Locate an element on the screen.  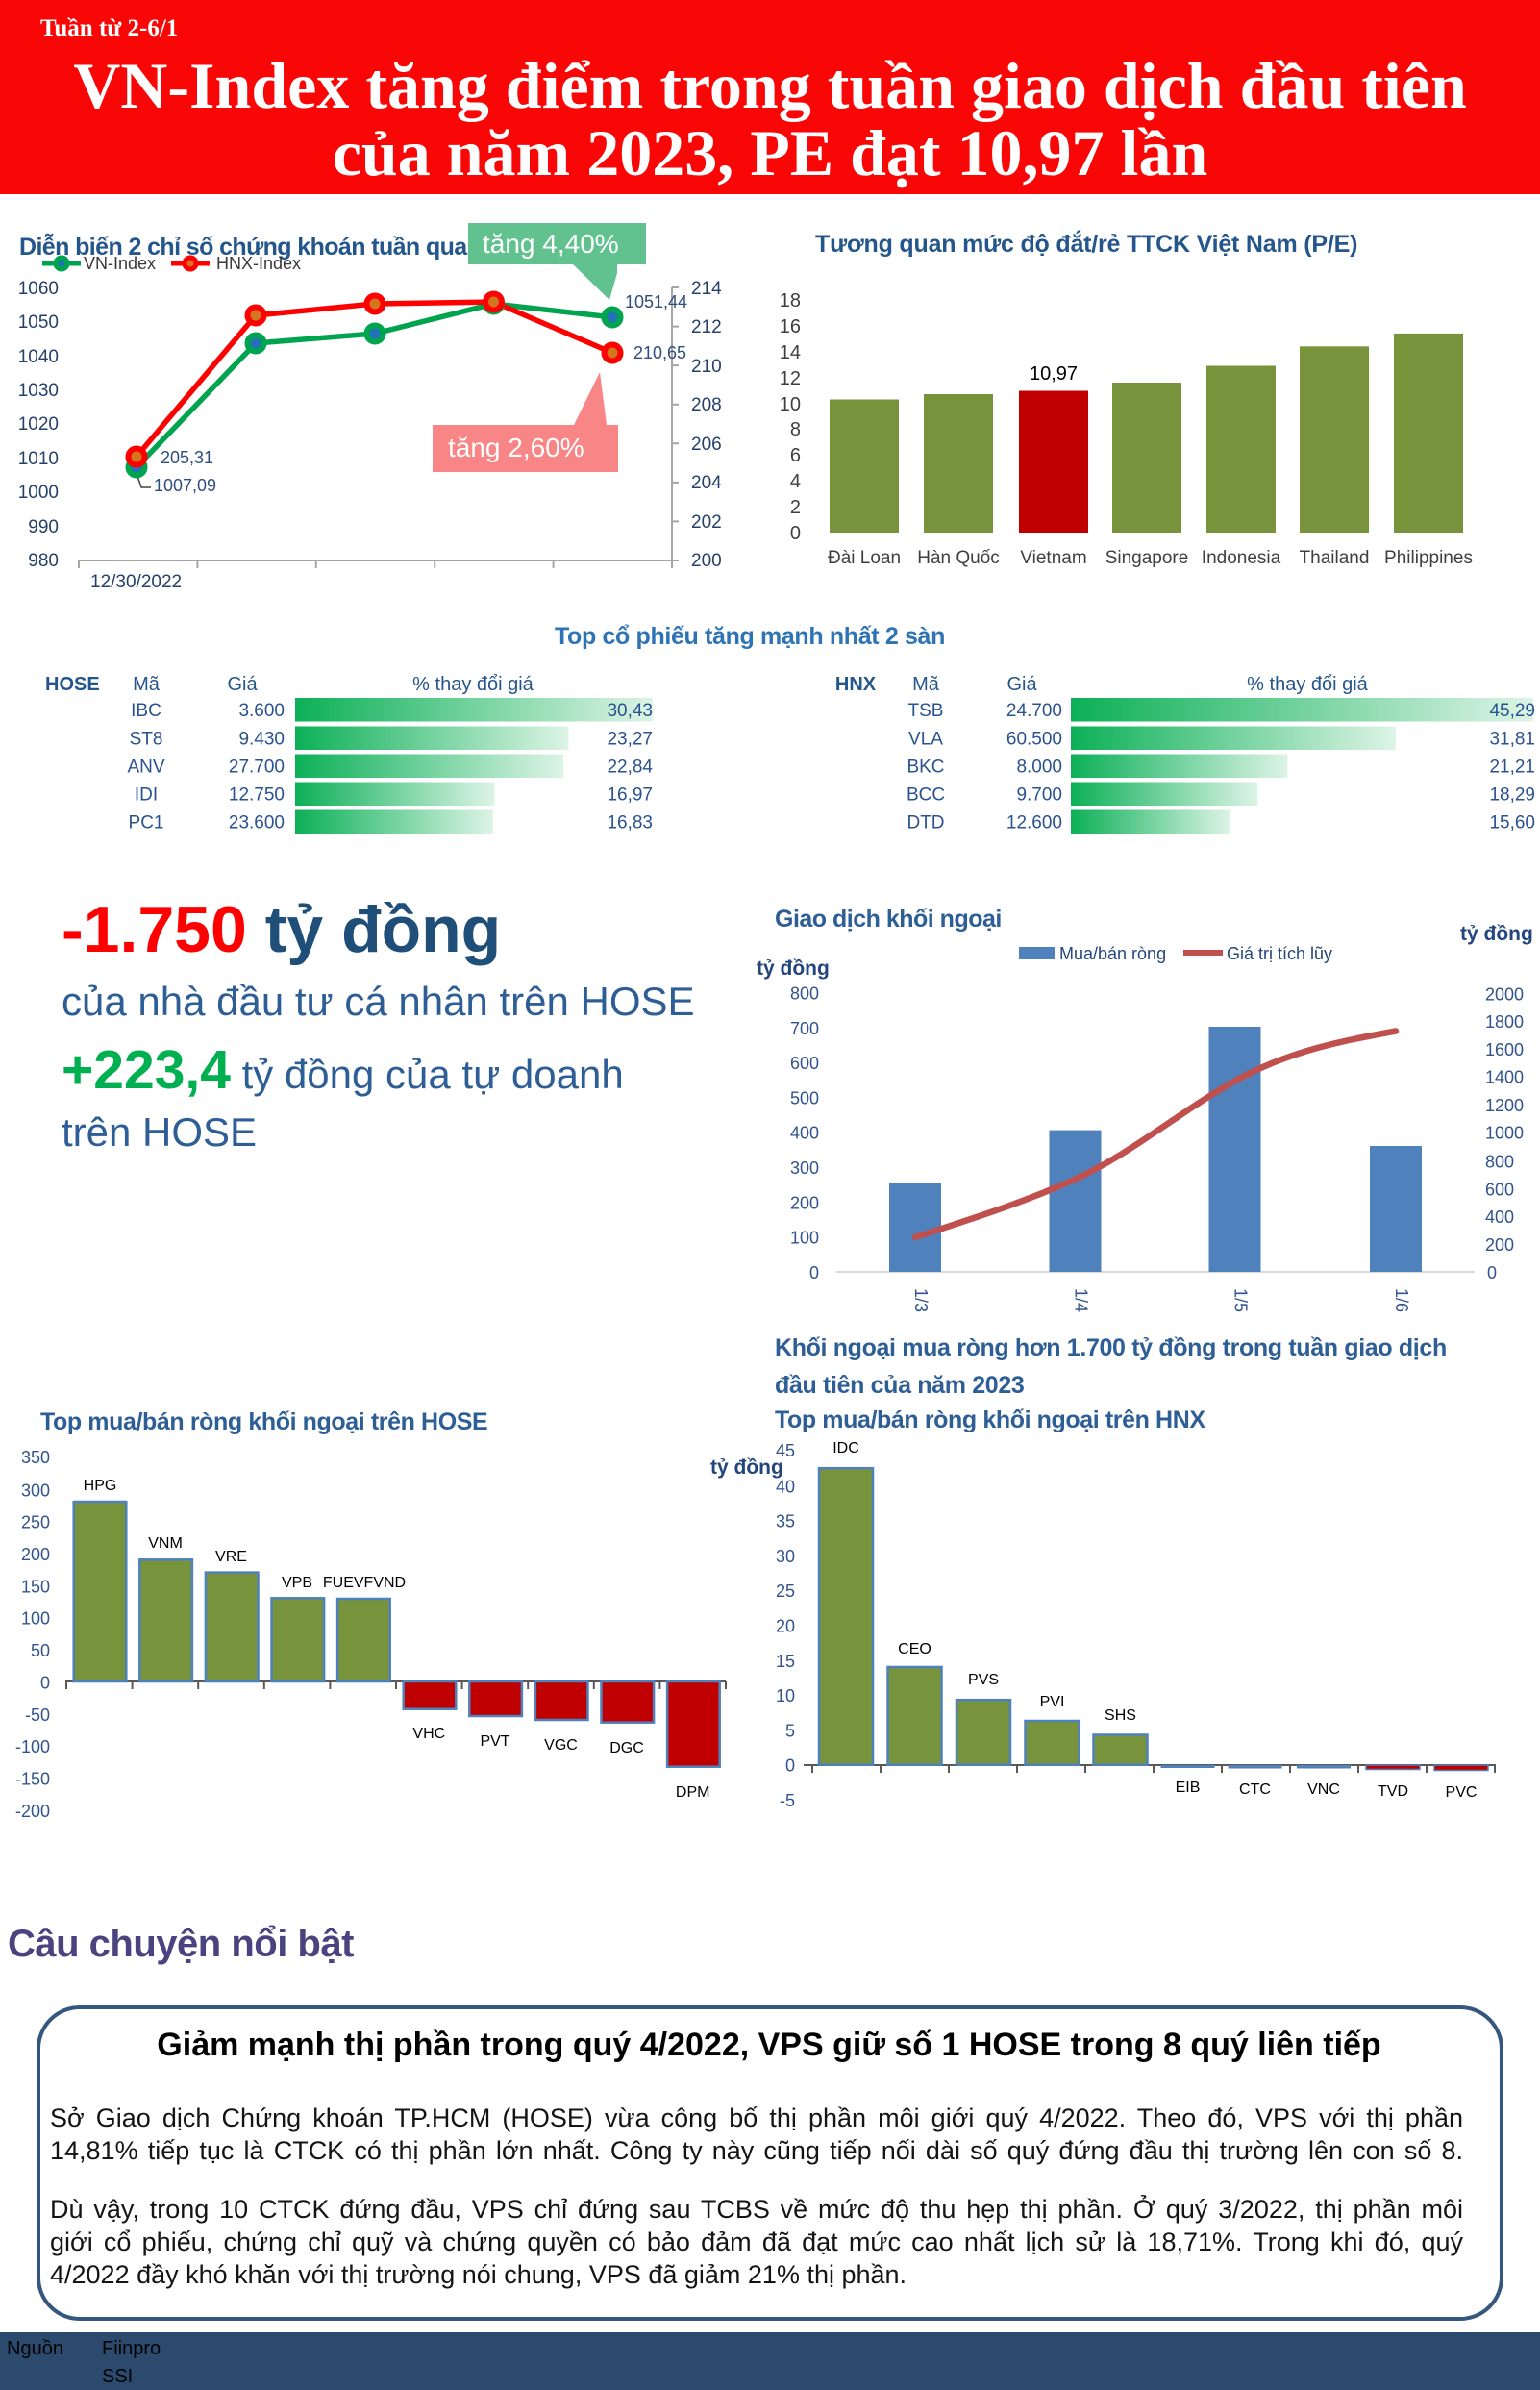
svg-text: 990 is located at coordinates (43, 527).